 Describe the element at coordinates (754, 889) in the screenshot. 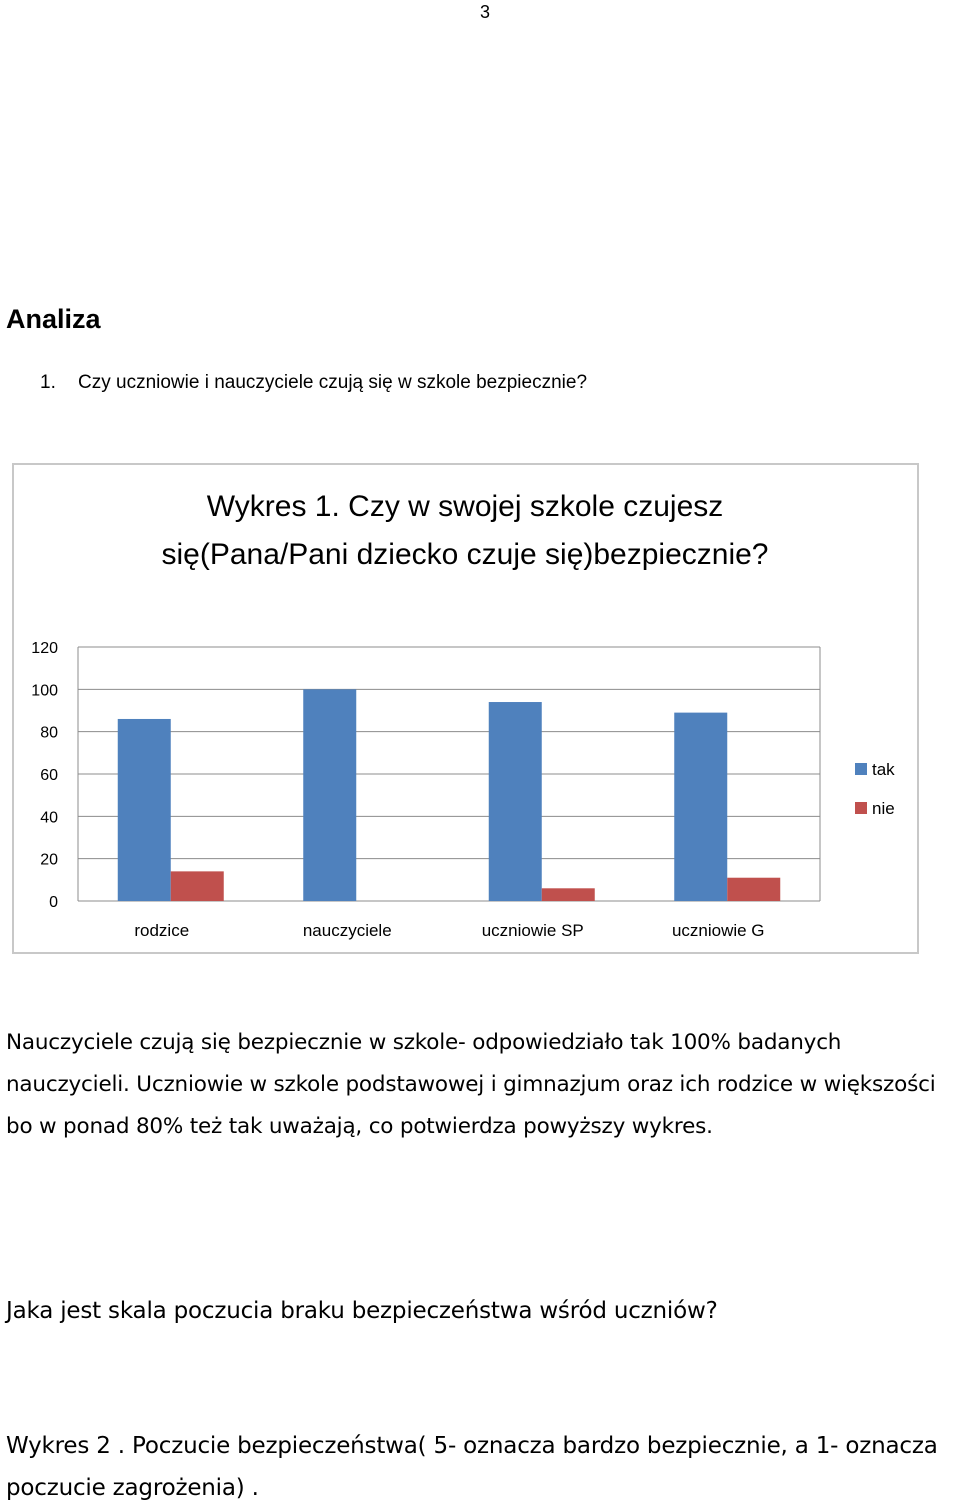

I see `bar-nie-uczniowie-G` at that location.